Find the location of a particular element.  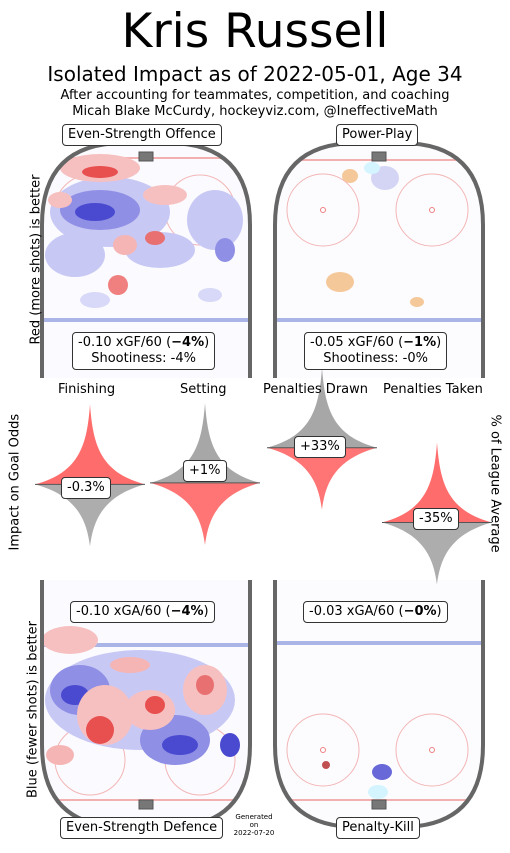

ev-defence-stat: -0.10 xGA/60 is located at coordinates (119, 611).